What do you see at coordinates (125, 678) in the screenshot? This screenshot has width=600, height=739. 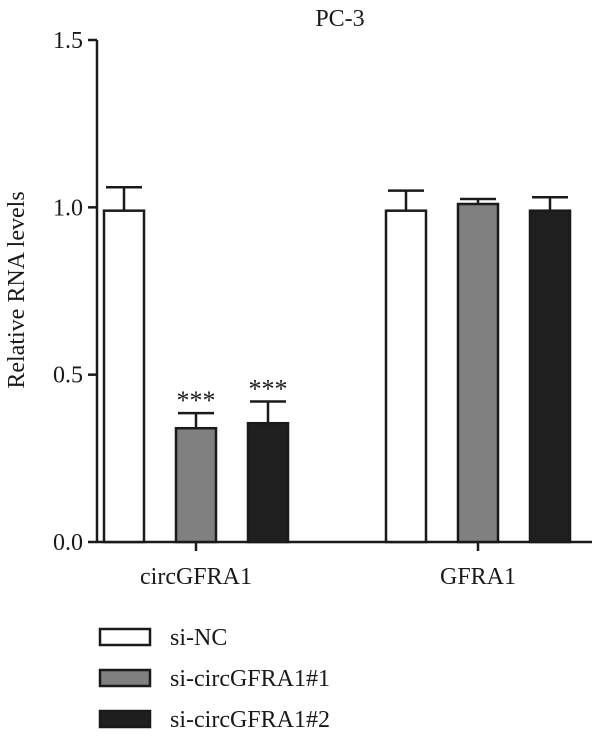 I see `legend-swatch-si-circGFRA1#1` at bounding box center [125, 678].